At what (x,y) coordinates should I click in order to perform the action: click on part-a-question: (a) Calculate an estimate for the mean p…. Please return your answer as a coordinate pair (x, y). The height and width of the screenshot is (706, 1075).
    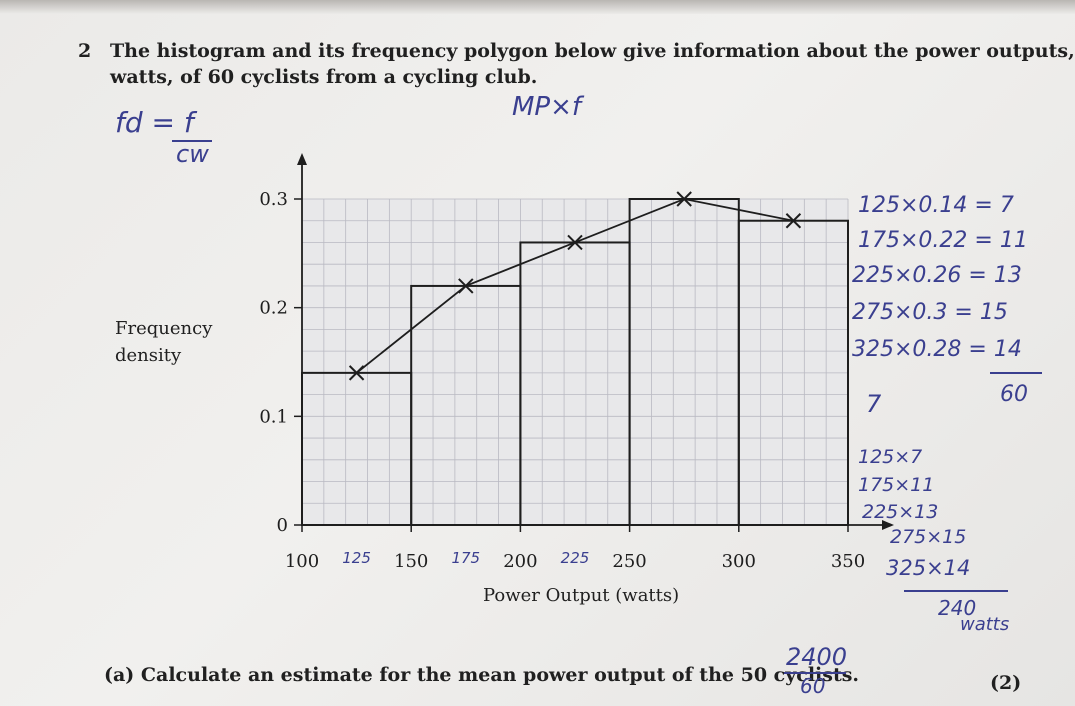
    Looking at the image, I should click on (482, 675).